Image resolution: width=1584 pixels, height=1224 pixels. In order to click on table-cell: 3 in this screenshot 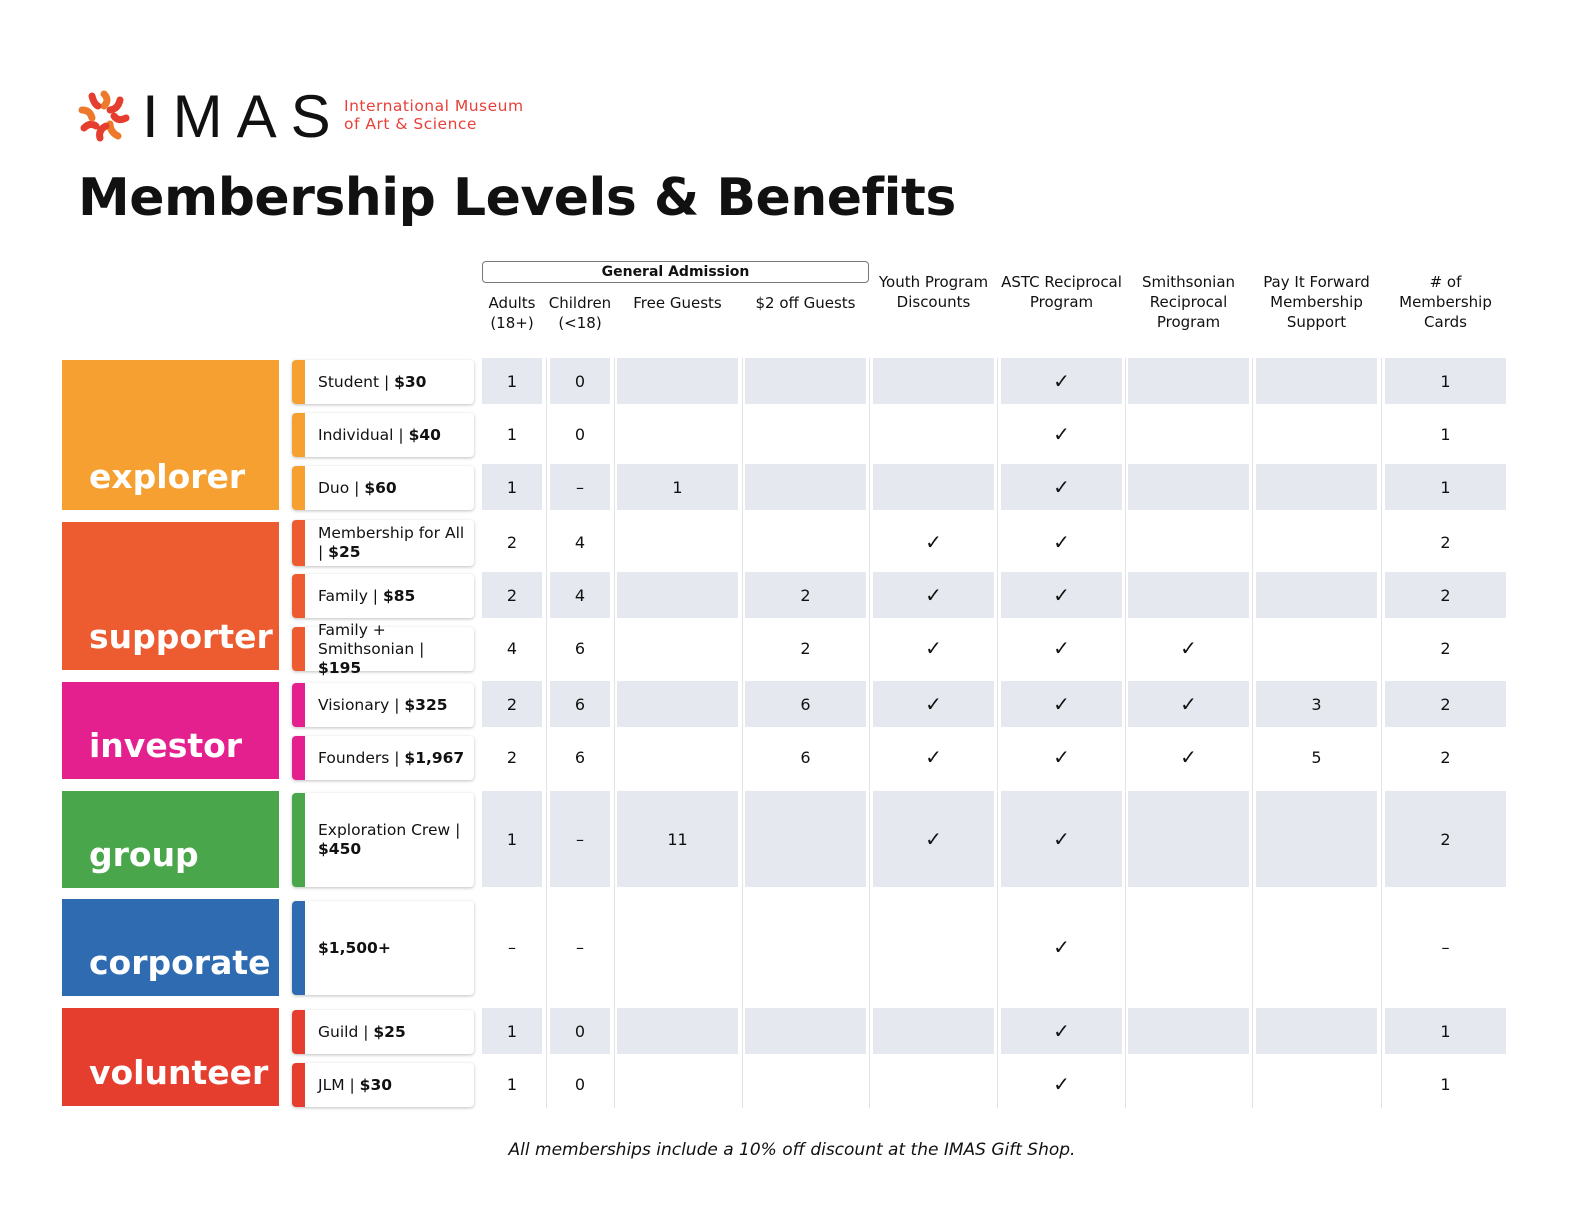, I will do `click(1316, 704)`.